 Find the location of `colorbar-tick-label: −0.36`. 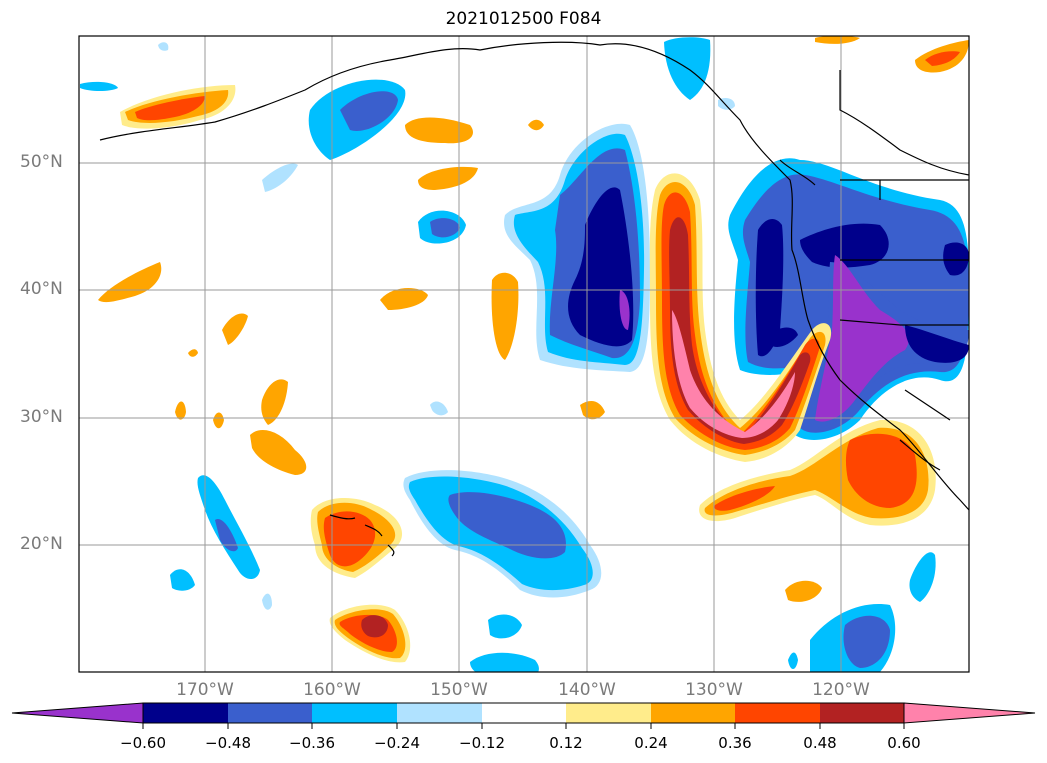

colorbar-tick-label: −0.36 is located at coordinates (312, 743).